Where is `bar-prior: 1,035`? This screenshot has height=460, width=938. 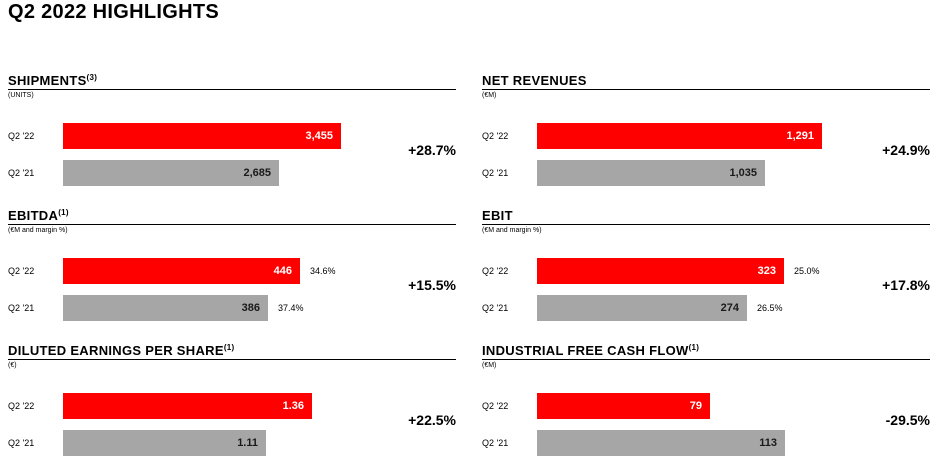
bar-prior: 1,035 is located at coordinates (651, 173).